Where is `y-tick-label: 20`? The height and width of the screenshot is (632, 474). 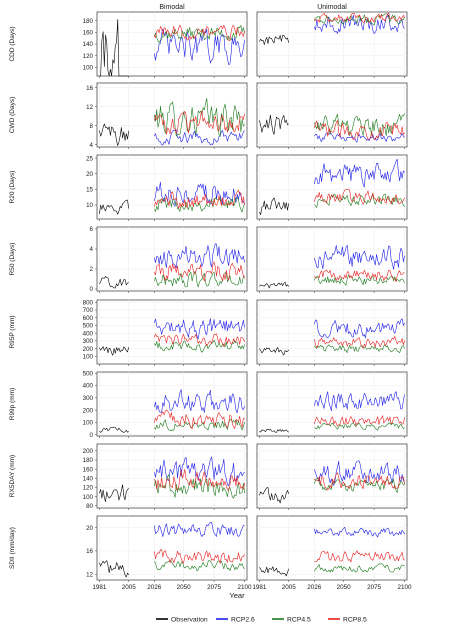
y-tick-label: 20 is located at coordinates (89, 174).